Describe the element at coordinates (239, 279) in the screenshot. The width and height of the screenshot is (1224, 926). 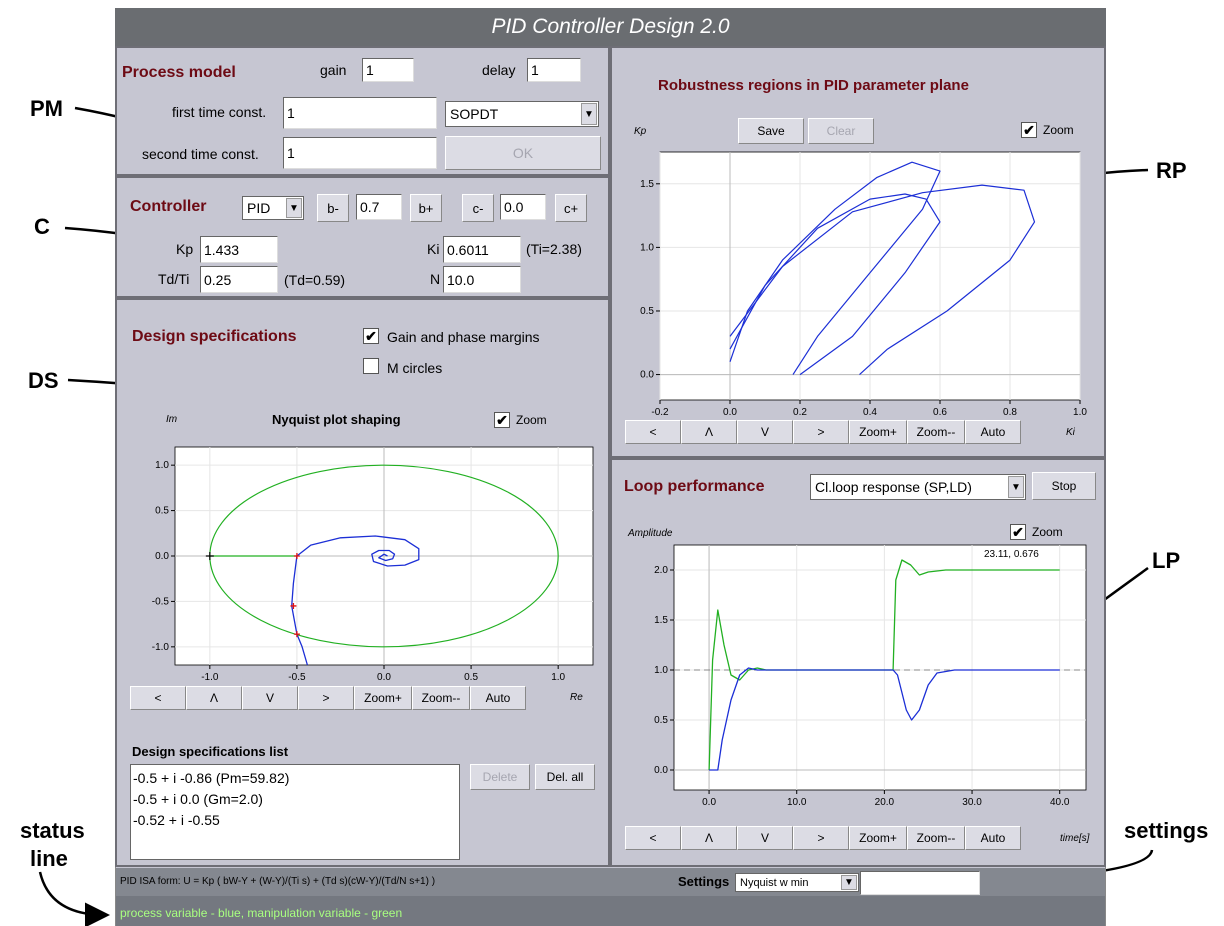
I see `tdti-input` at that location.